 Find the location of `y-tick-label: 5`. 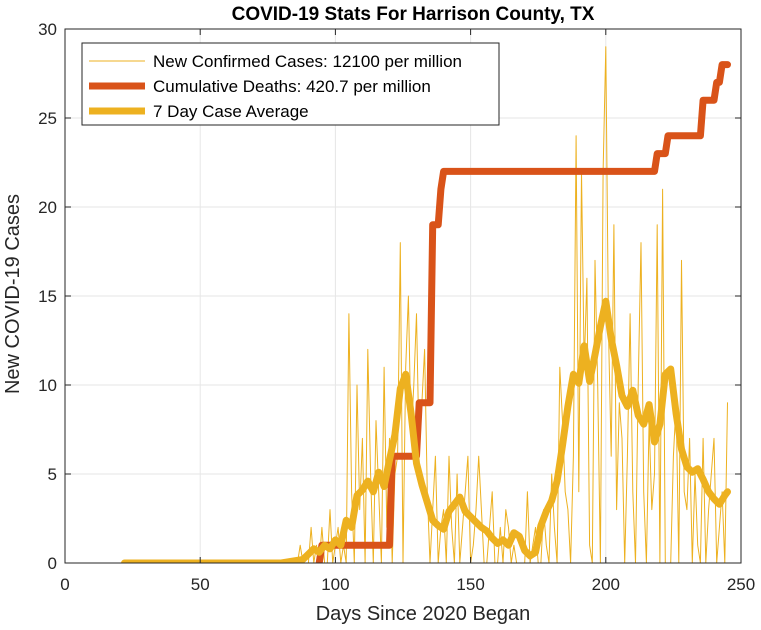

y-tick-label: 5 is located at coordinates (52, 474).